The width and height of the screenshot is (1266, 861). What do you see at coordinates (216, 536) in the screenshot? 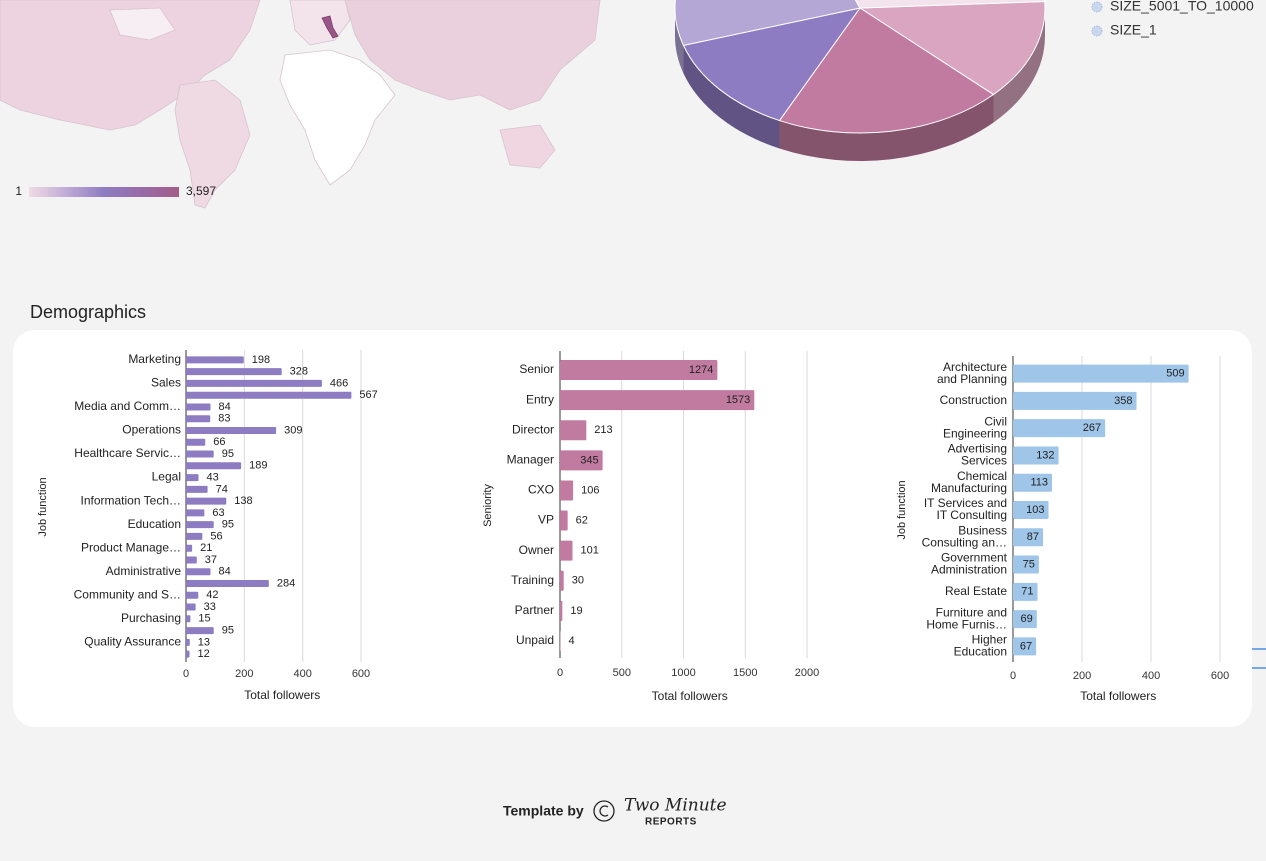
I see `value-label: 56` at bounding box center [216, 536].